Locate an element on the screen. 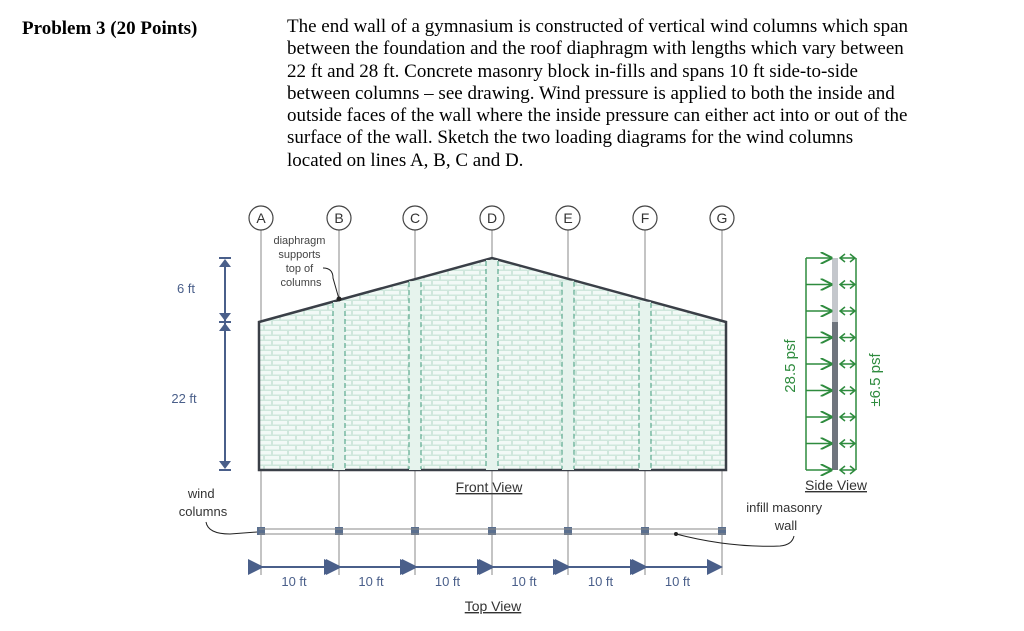 This screenshot has width=1024, height=631. column-label: D is located at coordinates (492, 218).